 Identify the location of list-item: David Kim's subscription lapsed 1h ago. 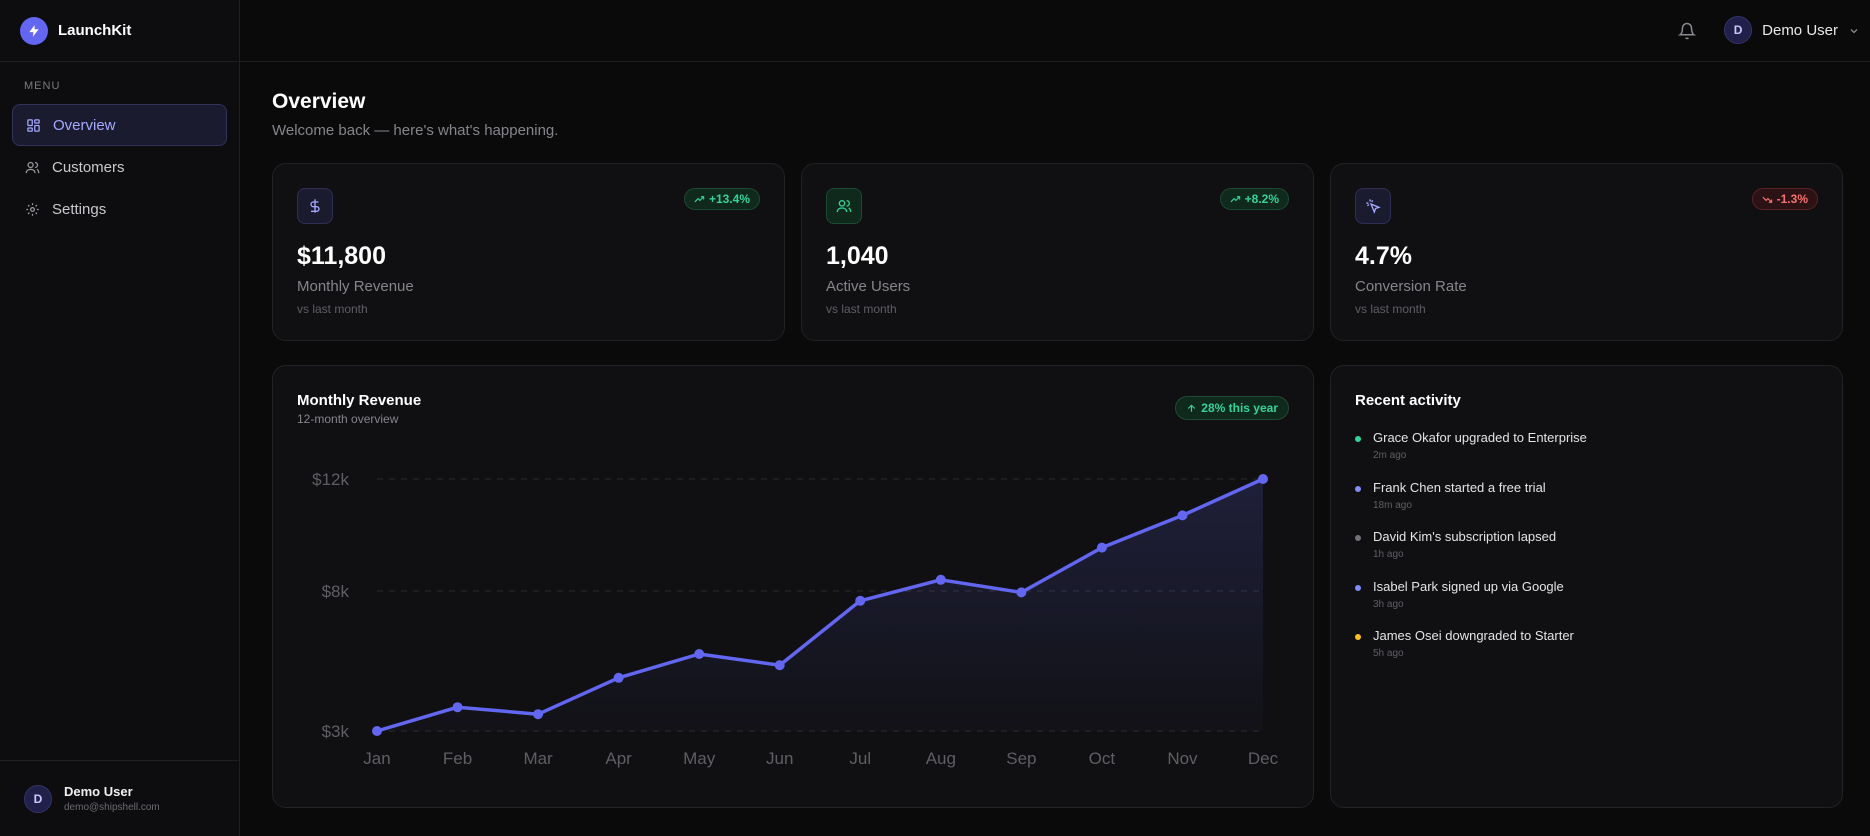
(1586, 554).